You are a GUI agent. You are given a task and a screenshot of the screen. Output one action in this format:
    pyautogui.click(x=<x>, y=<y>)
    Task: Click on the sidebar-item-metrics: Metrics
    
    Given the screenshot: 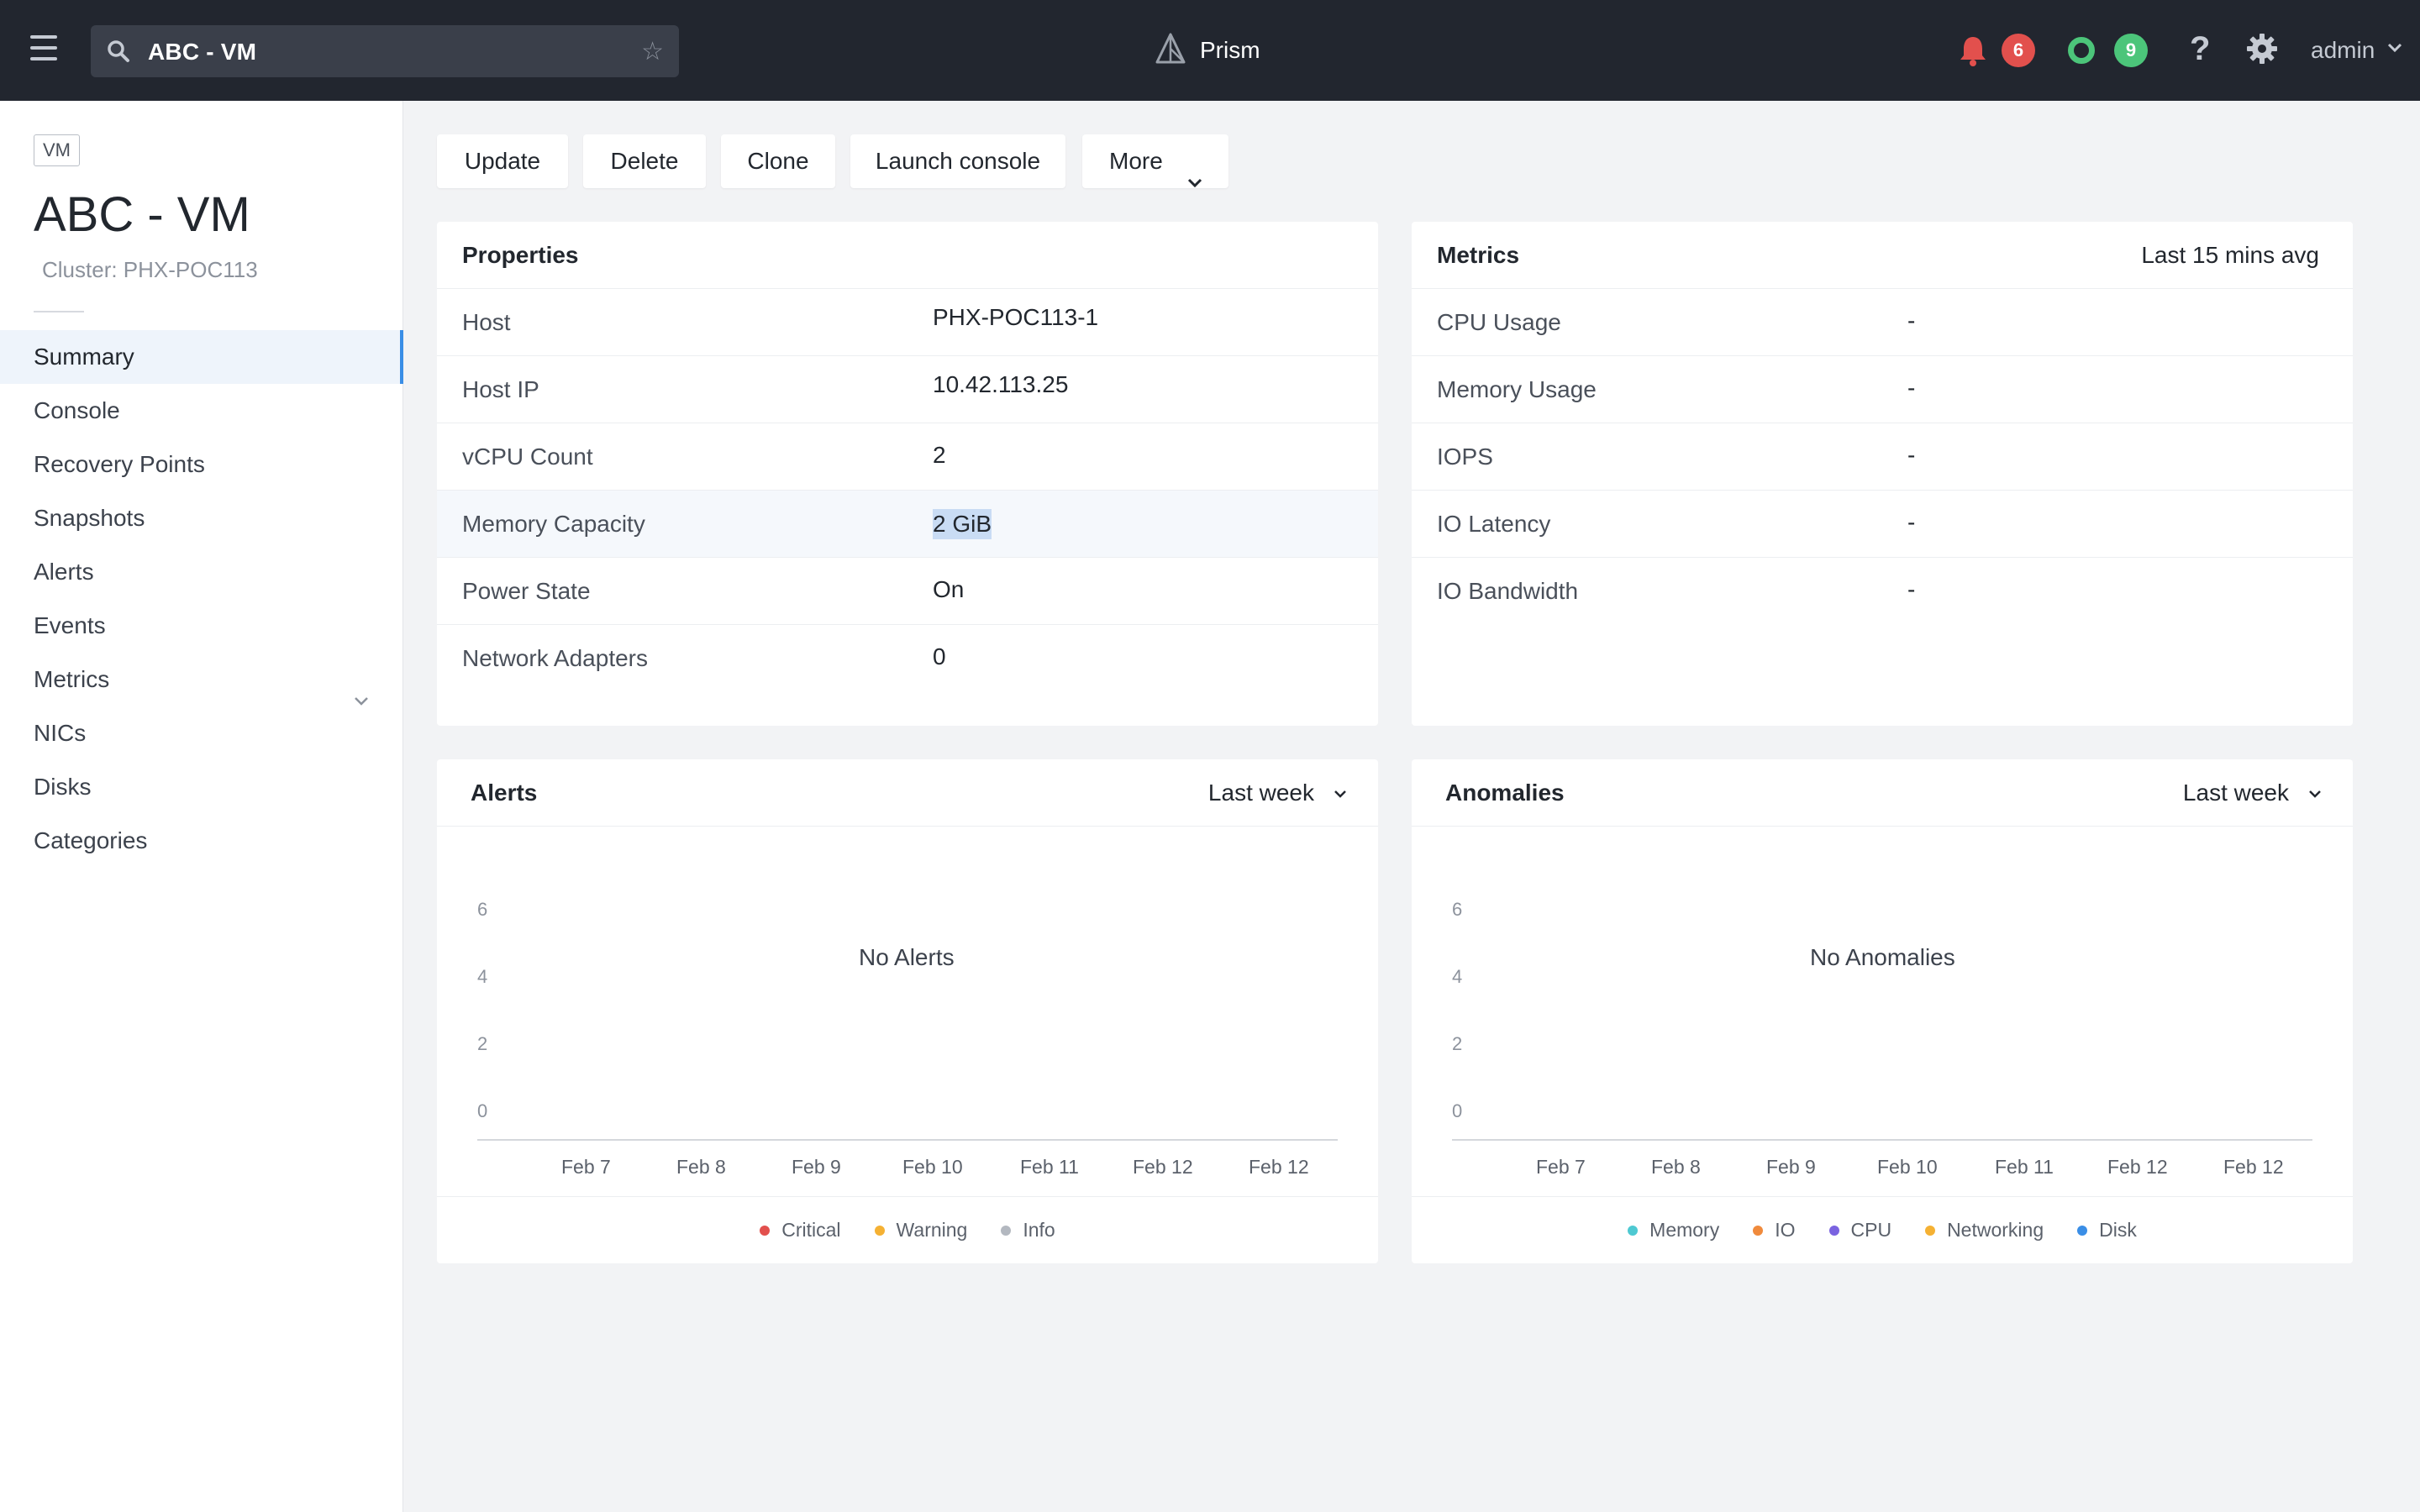 What is the action you would take?
    pyautogui.click(x=202, y=679)
    